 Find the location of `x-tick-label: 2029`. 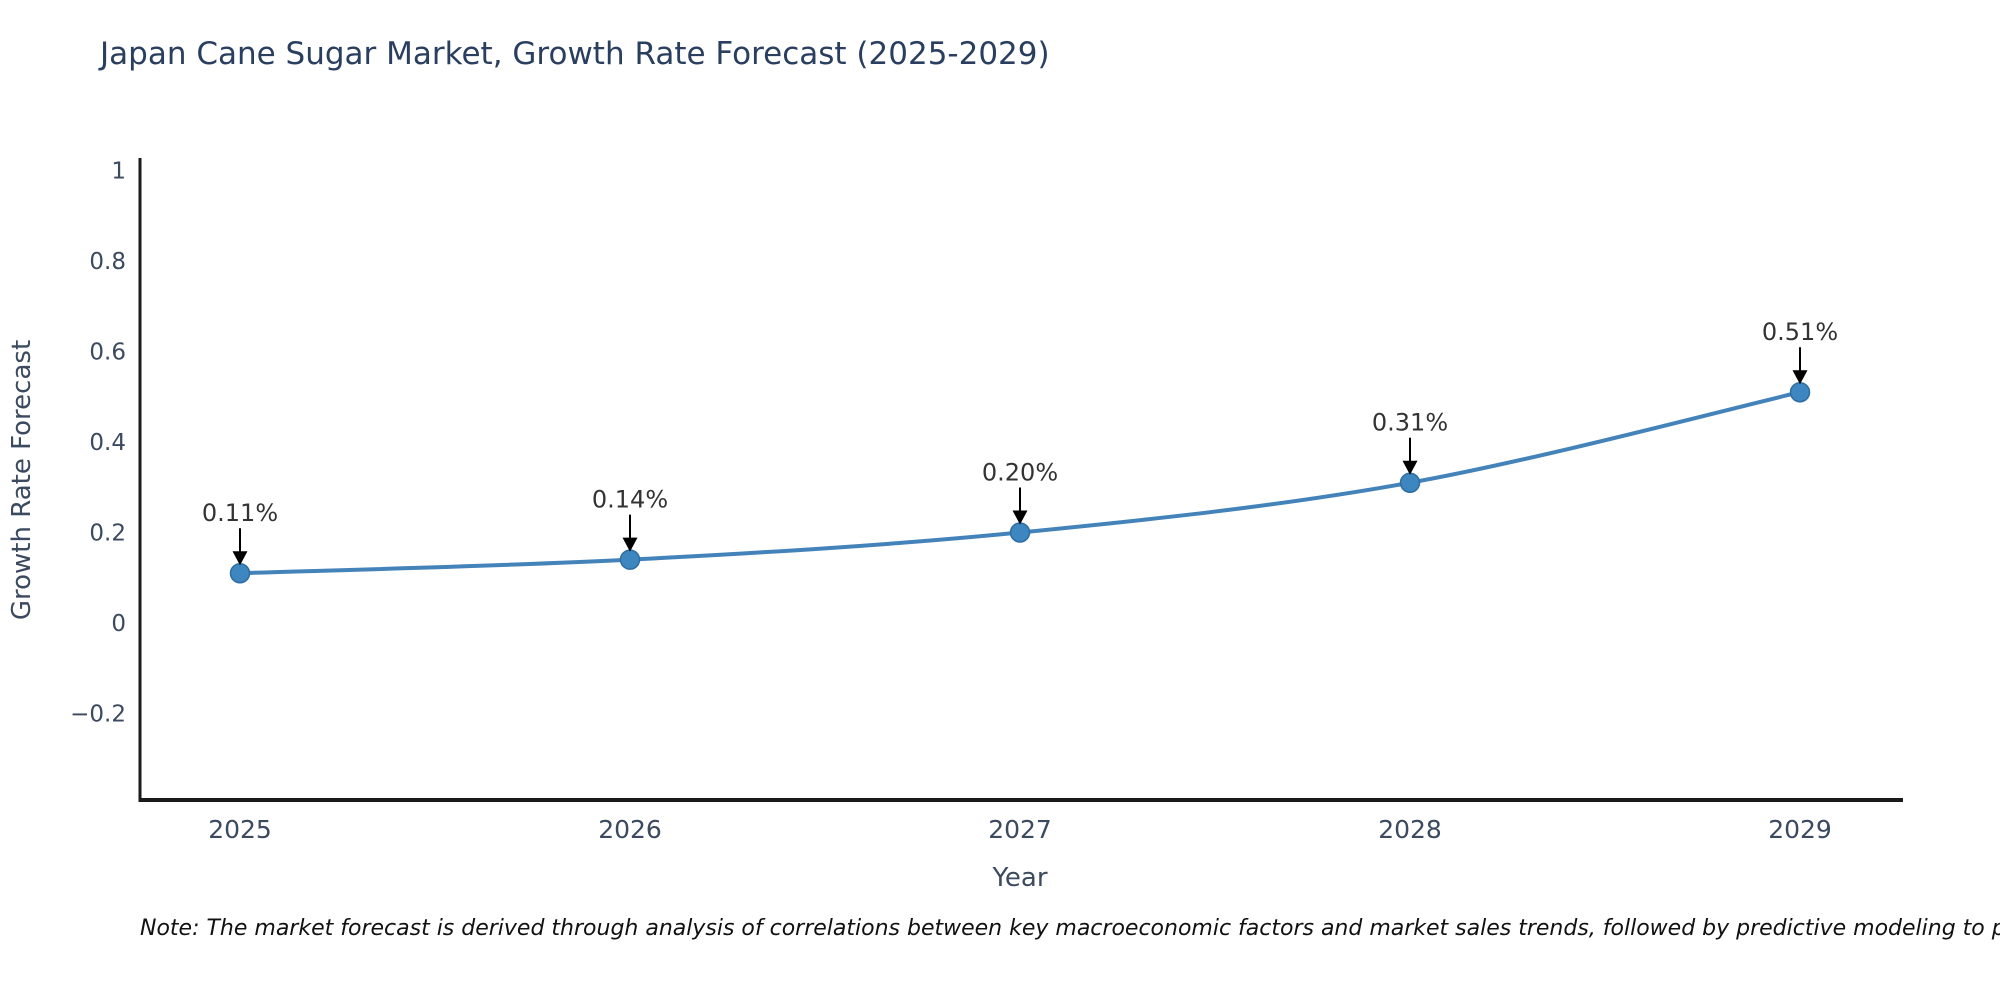

x-tick-label: 2029 is located at coordinates (1800, 829).